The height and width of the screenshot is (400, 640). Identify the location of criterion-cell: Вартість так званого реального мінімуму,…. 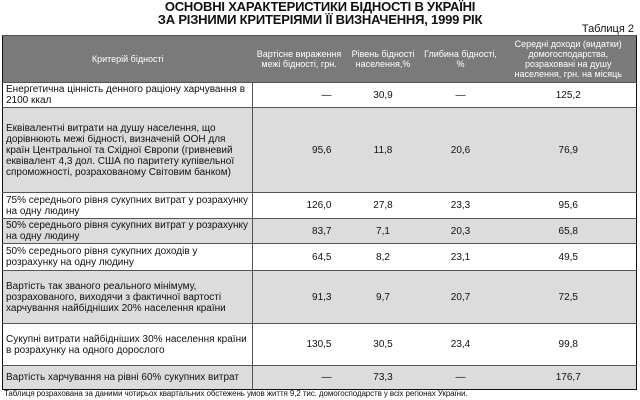
(127, 297).